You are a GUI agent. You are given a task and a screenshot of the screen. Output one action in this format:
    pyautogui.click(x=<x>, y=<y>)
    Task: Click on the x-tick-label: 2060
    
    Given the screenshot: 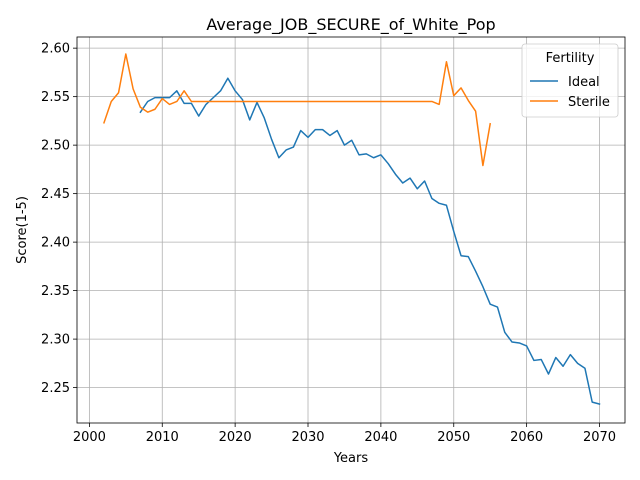 What is the action you would take?
    pyautogui.click(x=526, y=437)
    